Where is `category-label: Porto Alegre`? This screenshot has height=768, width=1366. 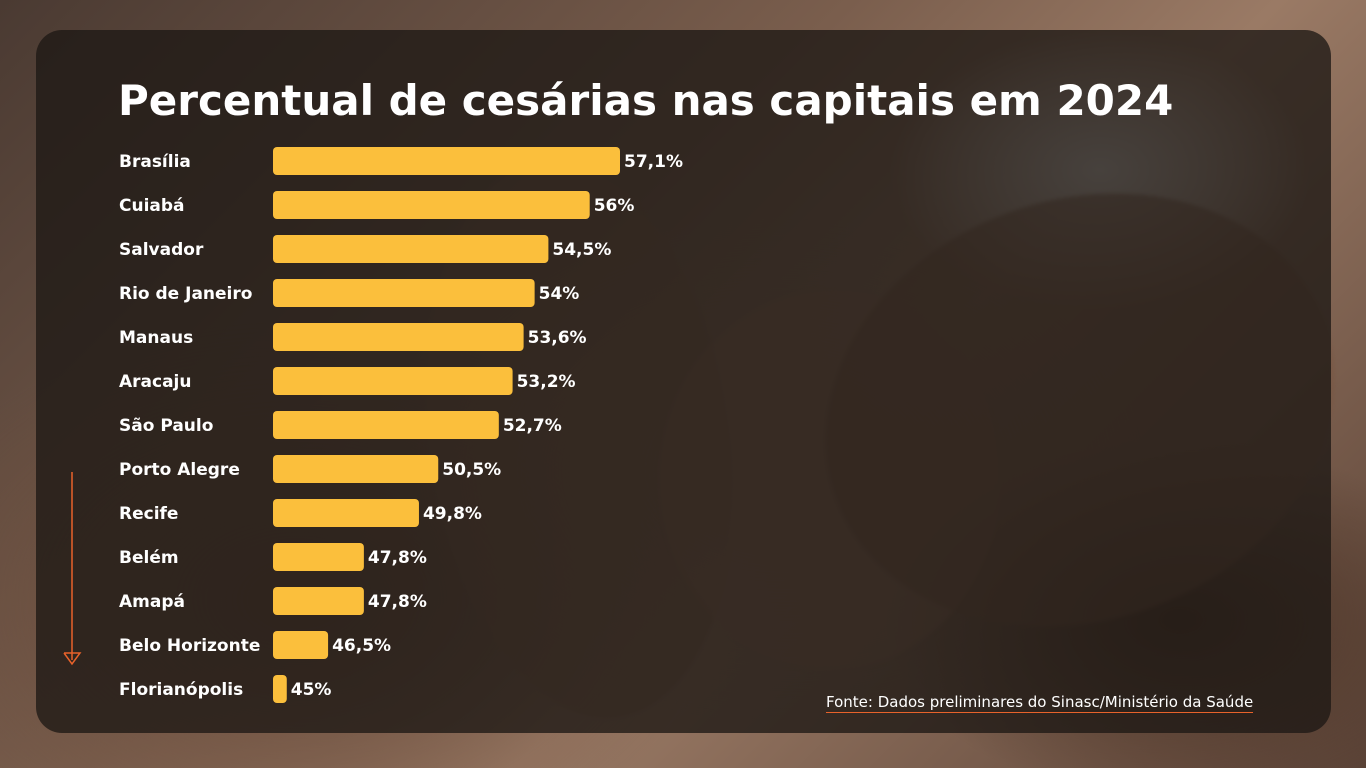 category-label: Porto Alegre is located at coordinates (179, 470).